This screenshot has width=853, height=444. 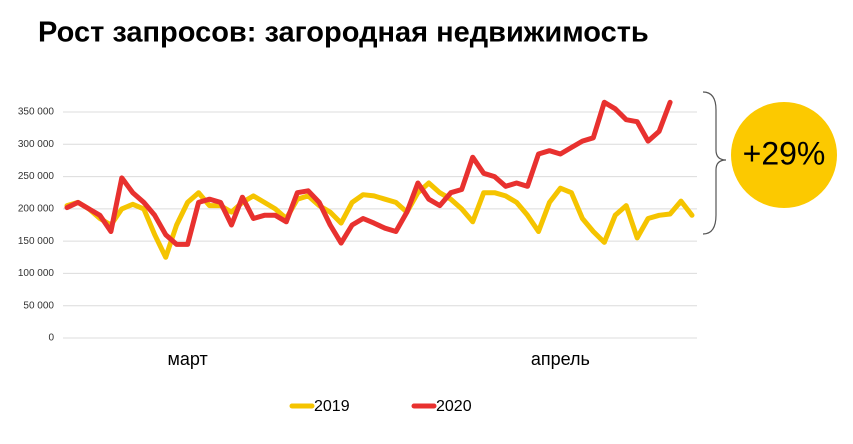 What do you see at coordinates (332, 406) in the screenshot?
I see `legend-label: 2019` at bounding box center [332, 406].